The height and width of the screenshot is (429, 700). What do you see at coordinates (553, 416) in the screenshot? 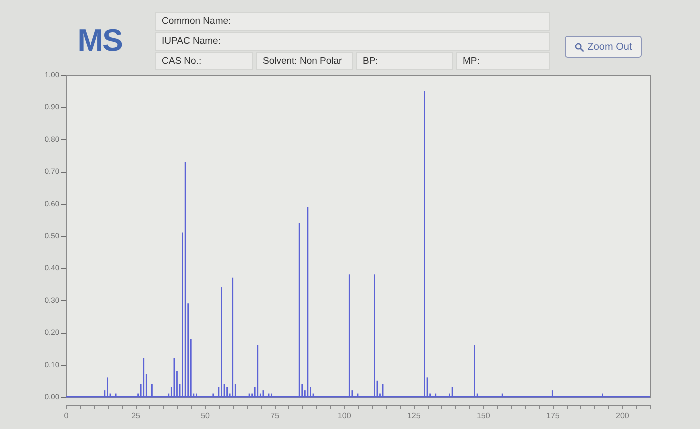
I see `x-tick-label: 175` at bounding box center [553, 416].